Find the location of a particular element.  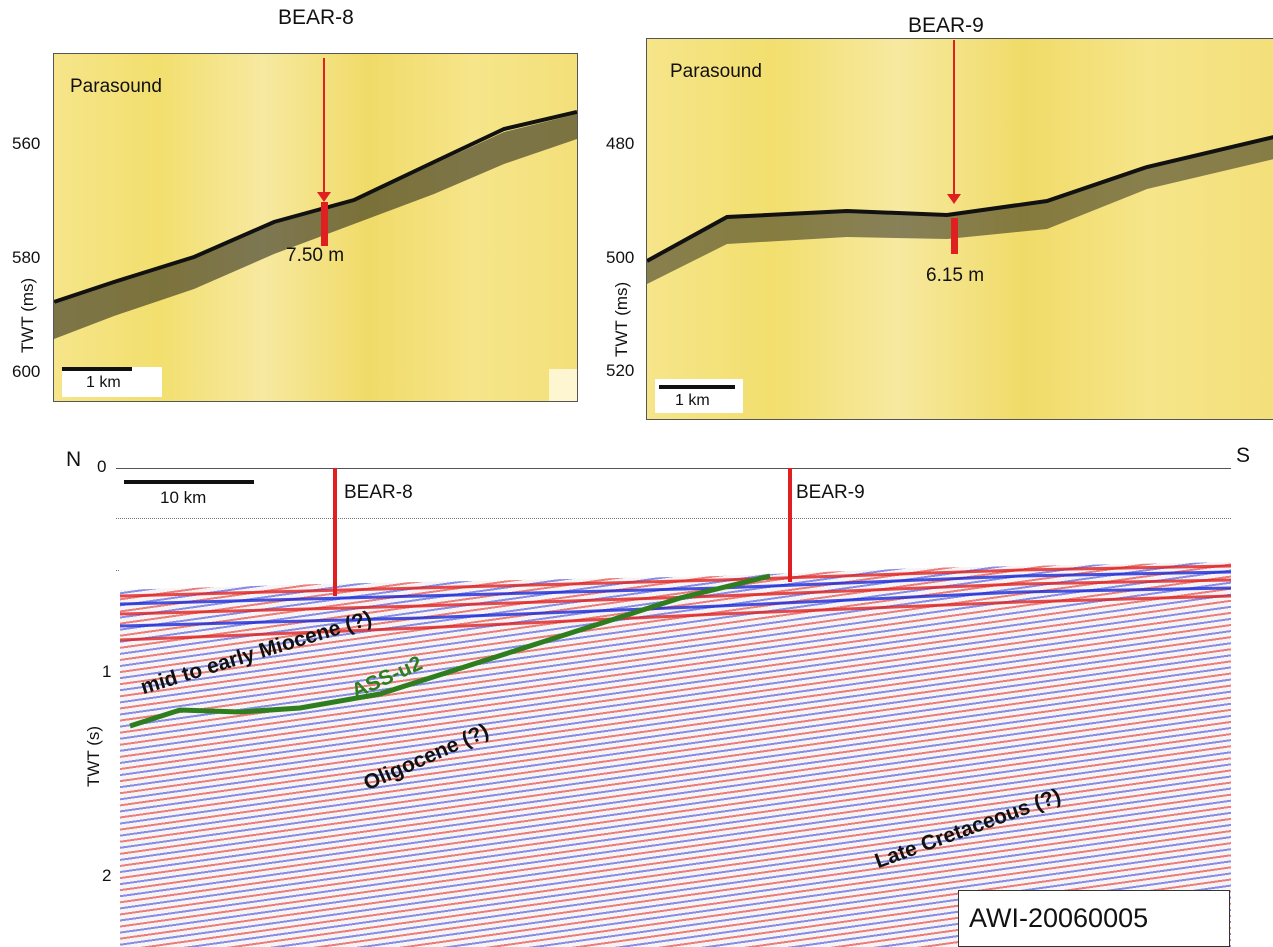

right-reflector is located at coordinates (960, 209).